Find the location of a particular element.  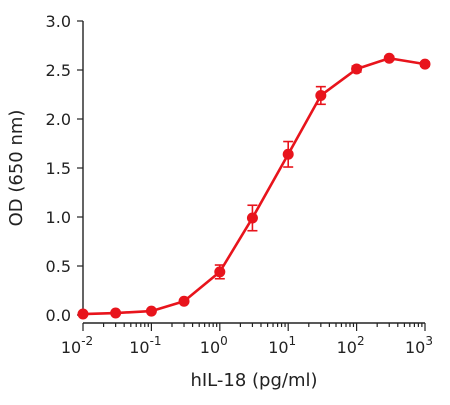

y-tick-label: 3.0 is located at coordinates (58, 21).